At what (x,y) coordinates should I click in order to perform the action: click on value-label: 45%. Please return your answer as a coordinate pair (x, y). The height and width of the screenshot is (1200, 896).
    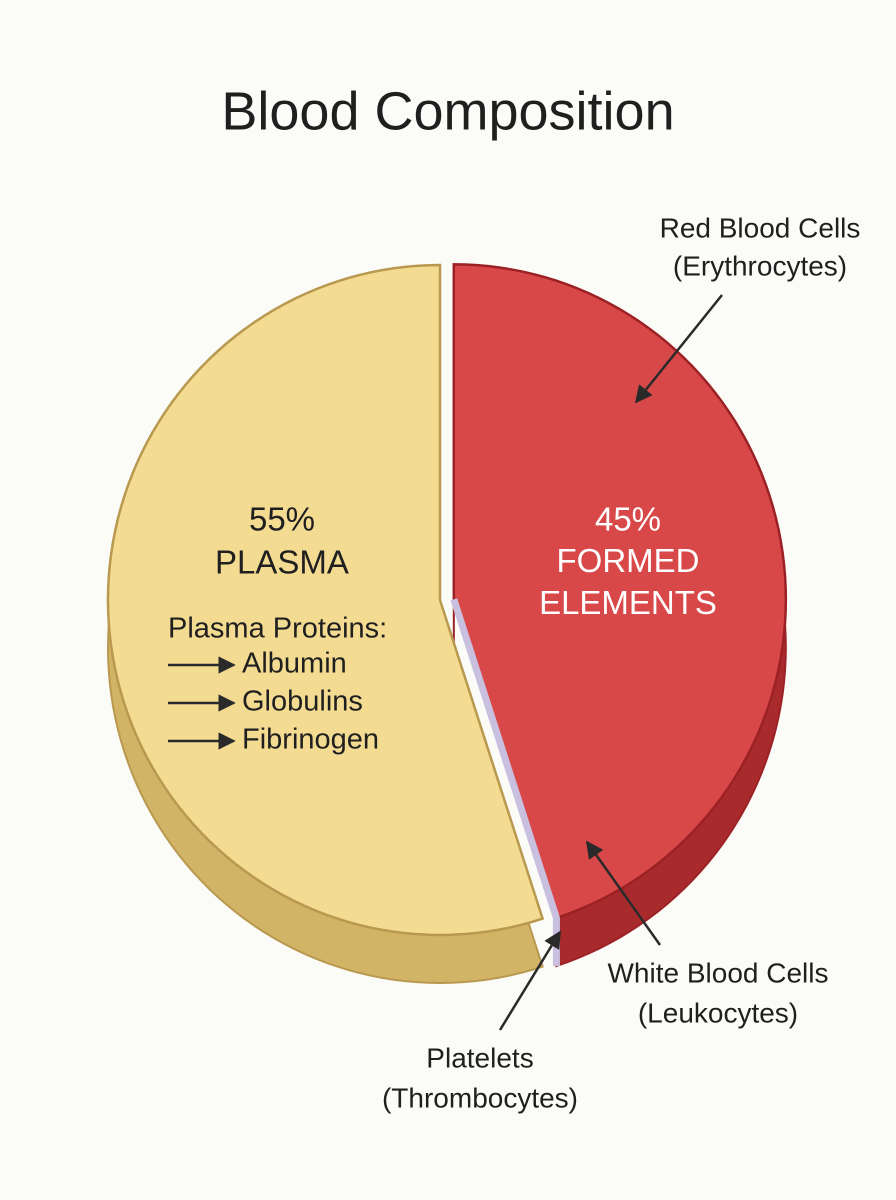
    Looking at the image, I should click on (628, 519).